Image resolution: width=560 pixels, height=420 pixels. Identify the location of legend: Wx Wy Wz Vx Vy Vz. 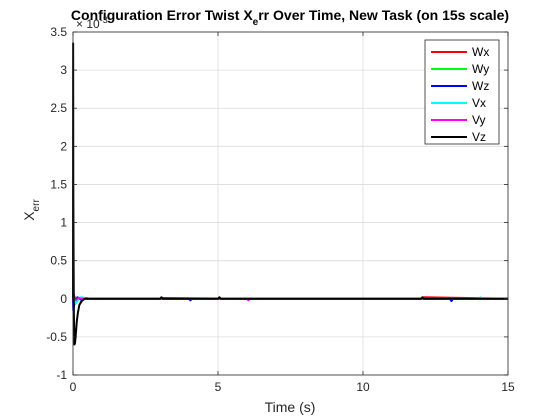
(462, 92).